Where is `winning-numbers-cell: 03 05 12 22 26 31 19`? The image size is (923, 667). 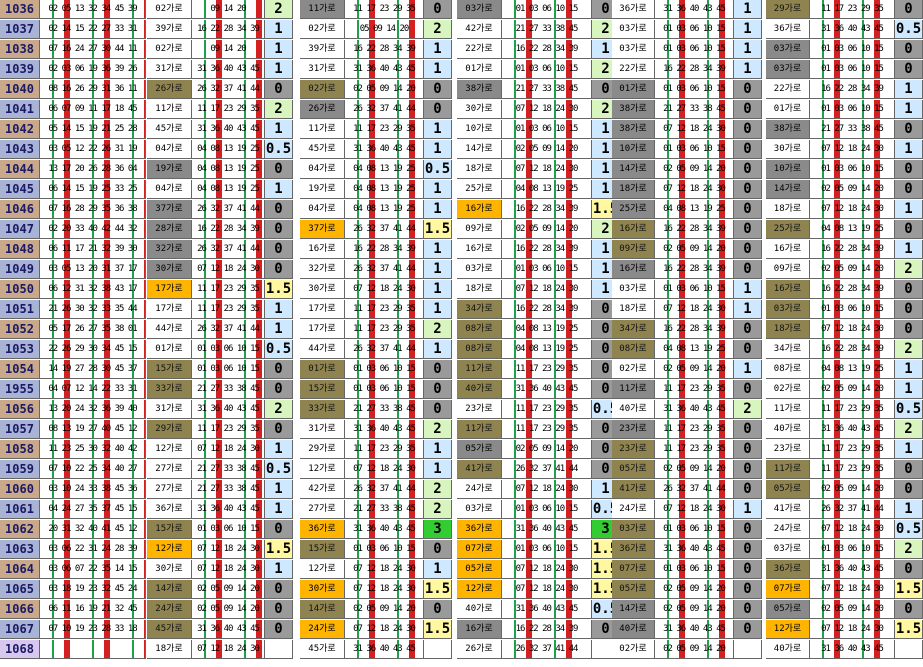
winning-numbers-cell: 03 05 12 22 26 31 19 is located at coordinates (93, 149).